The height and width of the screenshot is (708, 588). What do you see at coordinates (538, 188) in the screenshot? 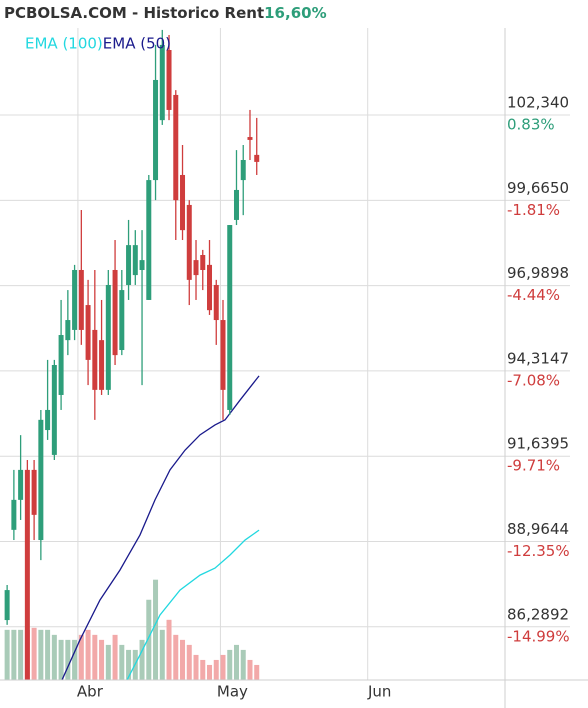
I see `y-tick-label: 99,6650` at bounding box center [538, 188].